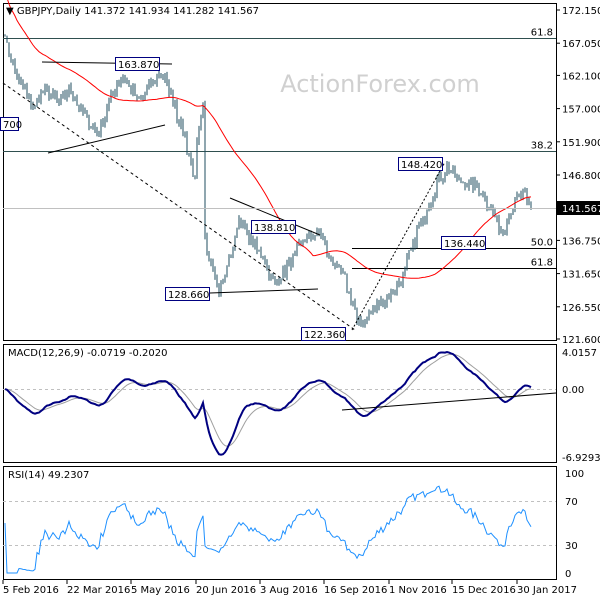 Image resolution: width=600 pixels, height=600 pixels. Describe the element at coordinates (579, 353) in the screenshot. I see `macd-tick: 4.0157` at that location.